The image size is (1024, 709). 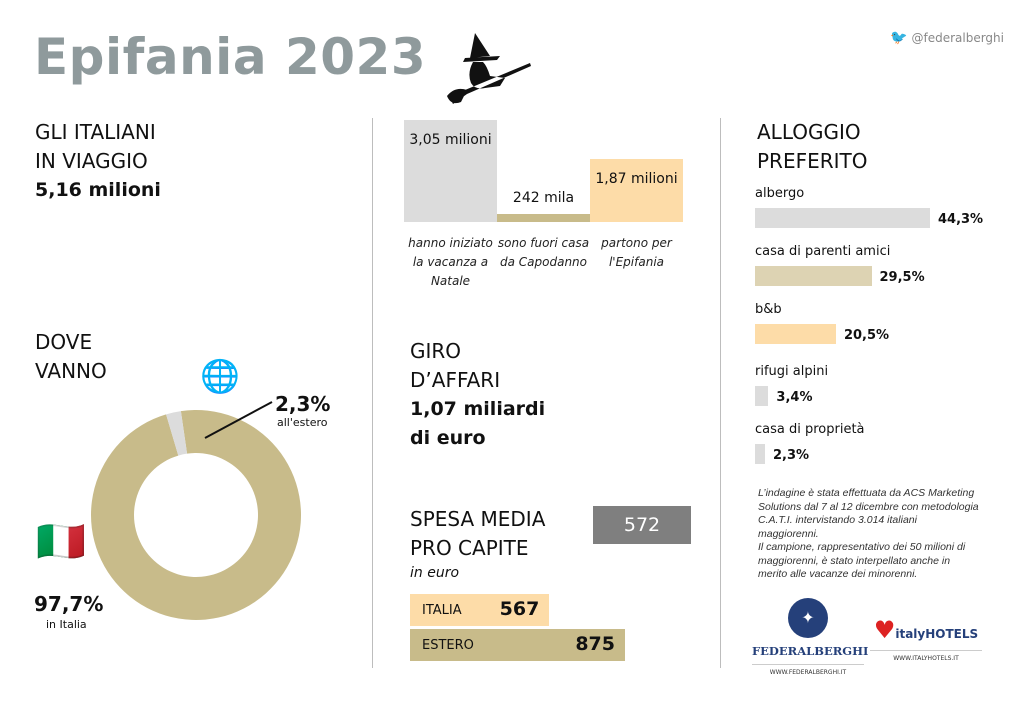 What do you see at coordinates (809, 132) in the screenshot?
I see `accommodation-heading-1: ALLOGGIO` at bounding box center [809, 132].